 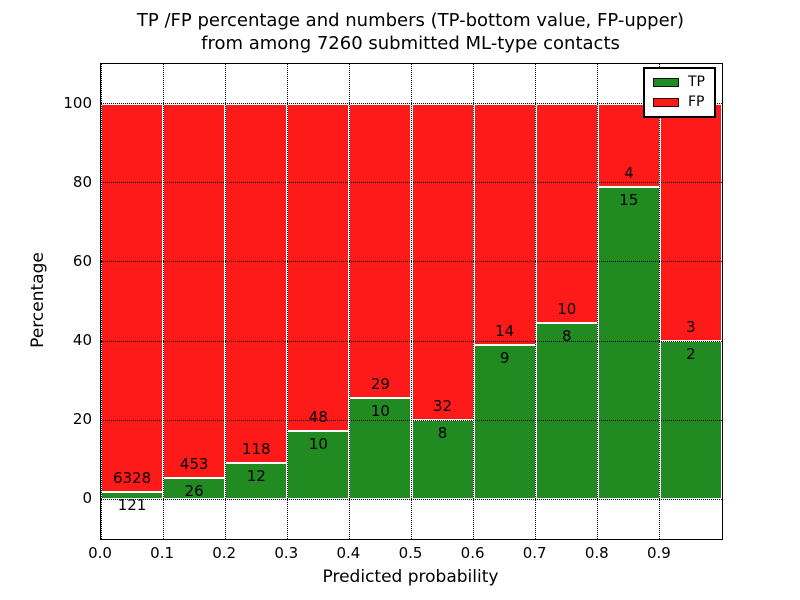 I want to click on fp-count-label: 29, so click(x=380, y=383).